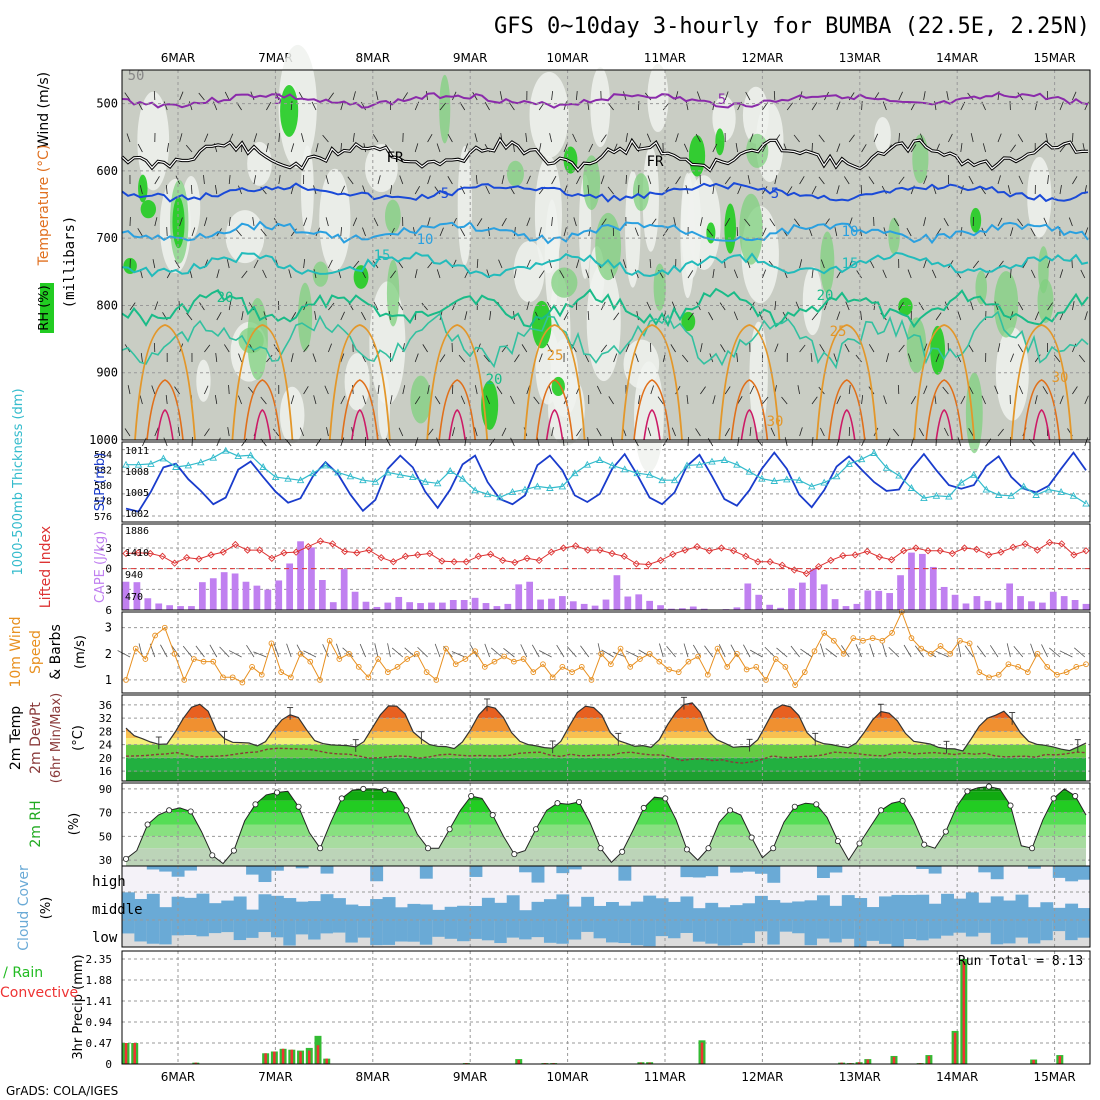 This screenshot has width=1100, height=1100. I want to click on temp-fill-group, so click(606, 741).